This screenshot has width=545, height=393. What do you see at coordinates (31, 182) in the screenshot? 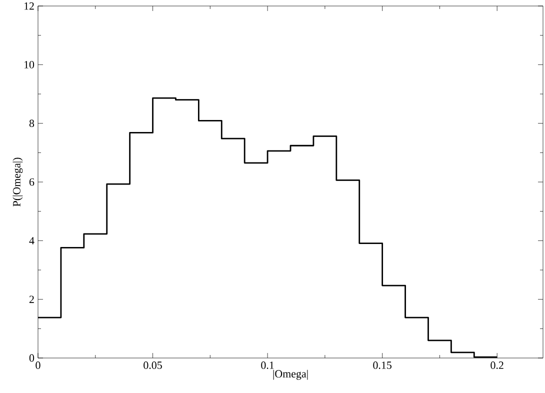
I see `y-tick-label: 6` at bounding box center [31, 182].